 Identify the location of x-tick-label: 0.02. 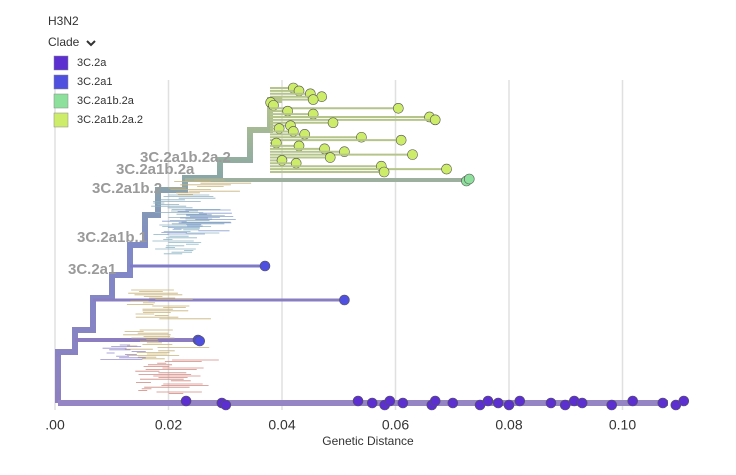
(168, 425).